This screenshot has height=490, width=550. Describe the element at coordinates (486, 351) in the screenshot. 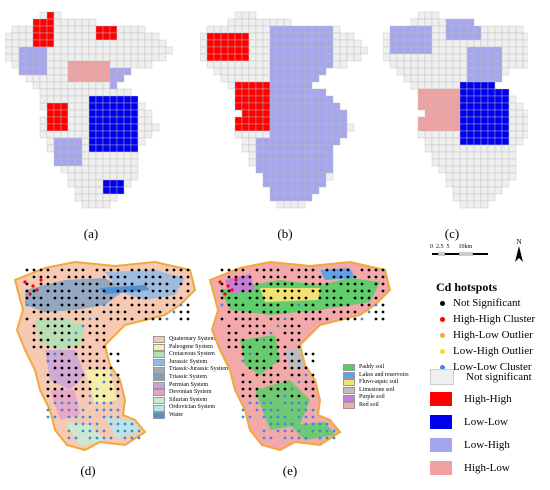

I see `legend-point-item: Low-High Outlier` at that location.